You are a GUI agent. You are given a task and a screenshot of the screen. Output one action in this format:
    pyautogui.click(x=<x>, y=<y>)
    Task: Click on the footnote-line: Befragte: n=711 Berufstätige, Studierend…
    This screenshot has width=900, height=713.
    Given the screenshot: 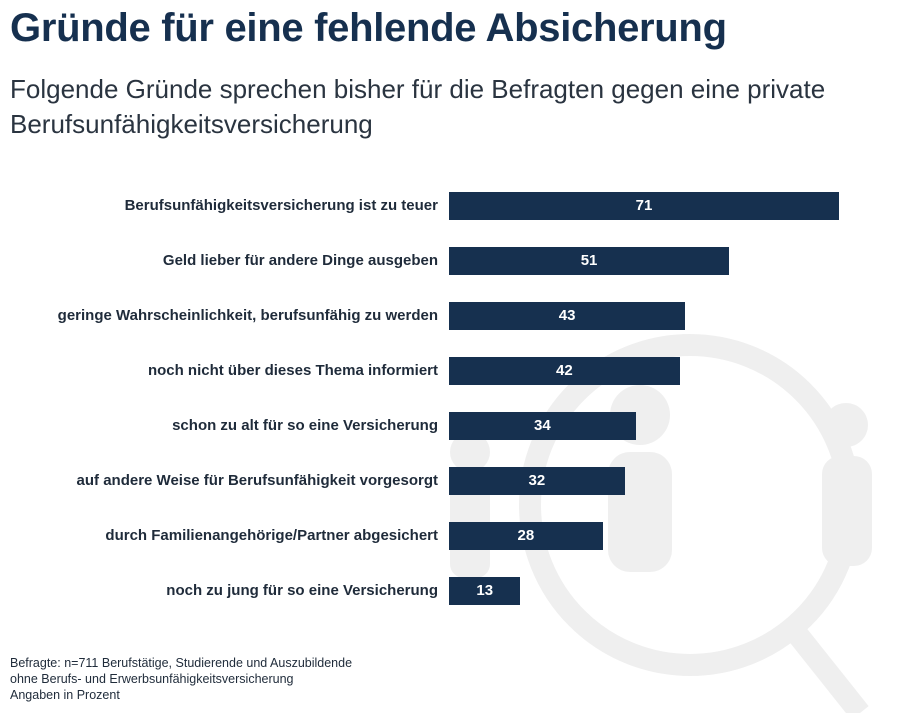 What is the action you would take?
    pyautogui.click(x=181, y=663)
    